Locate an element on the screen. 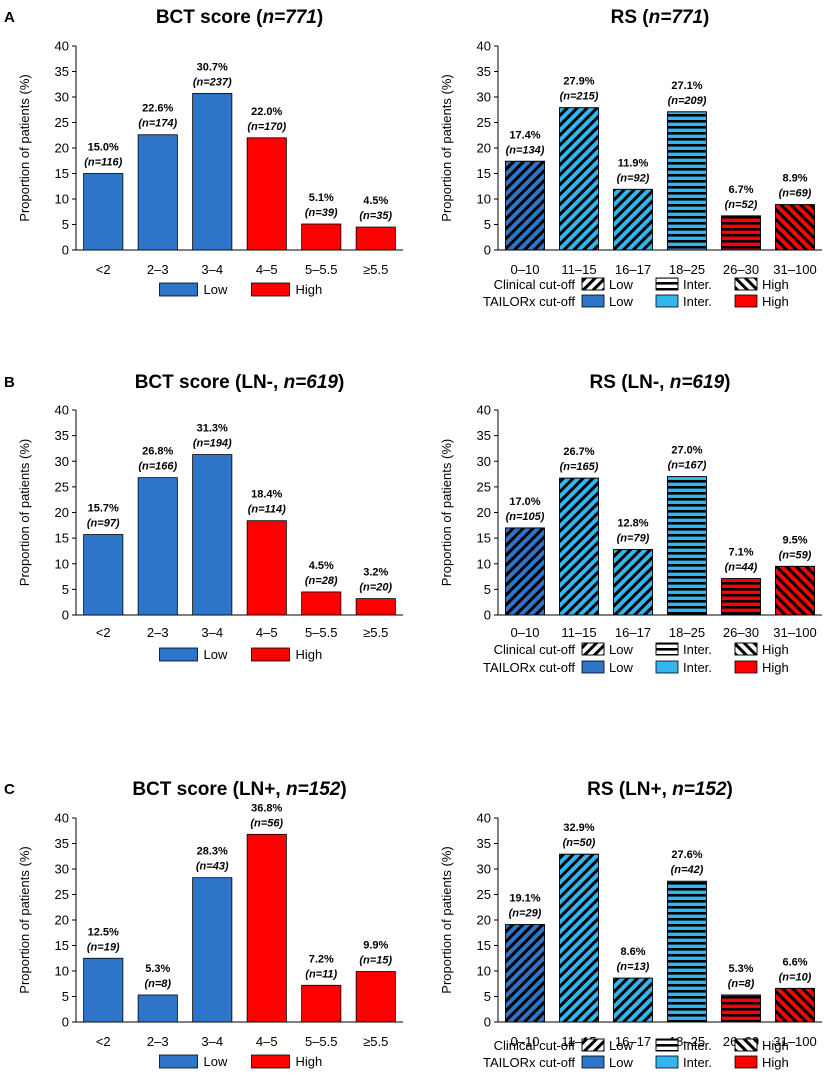 The image size is (829, 1082). data-label-n: (n=116) is located at coordinates (103, 163).